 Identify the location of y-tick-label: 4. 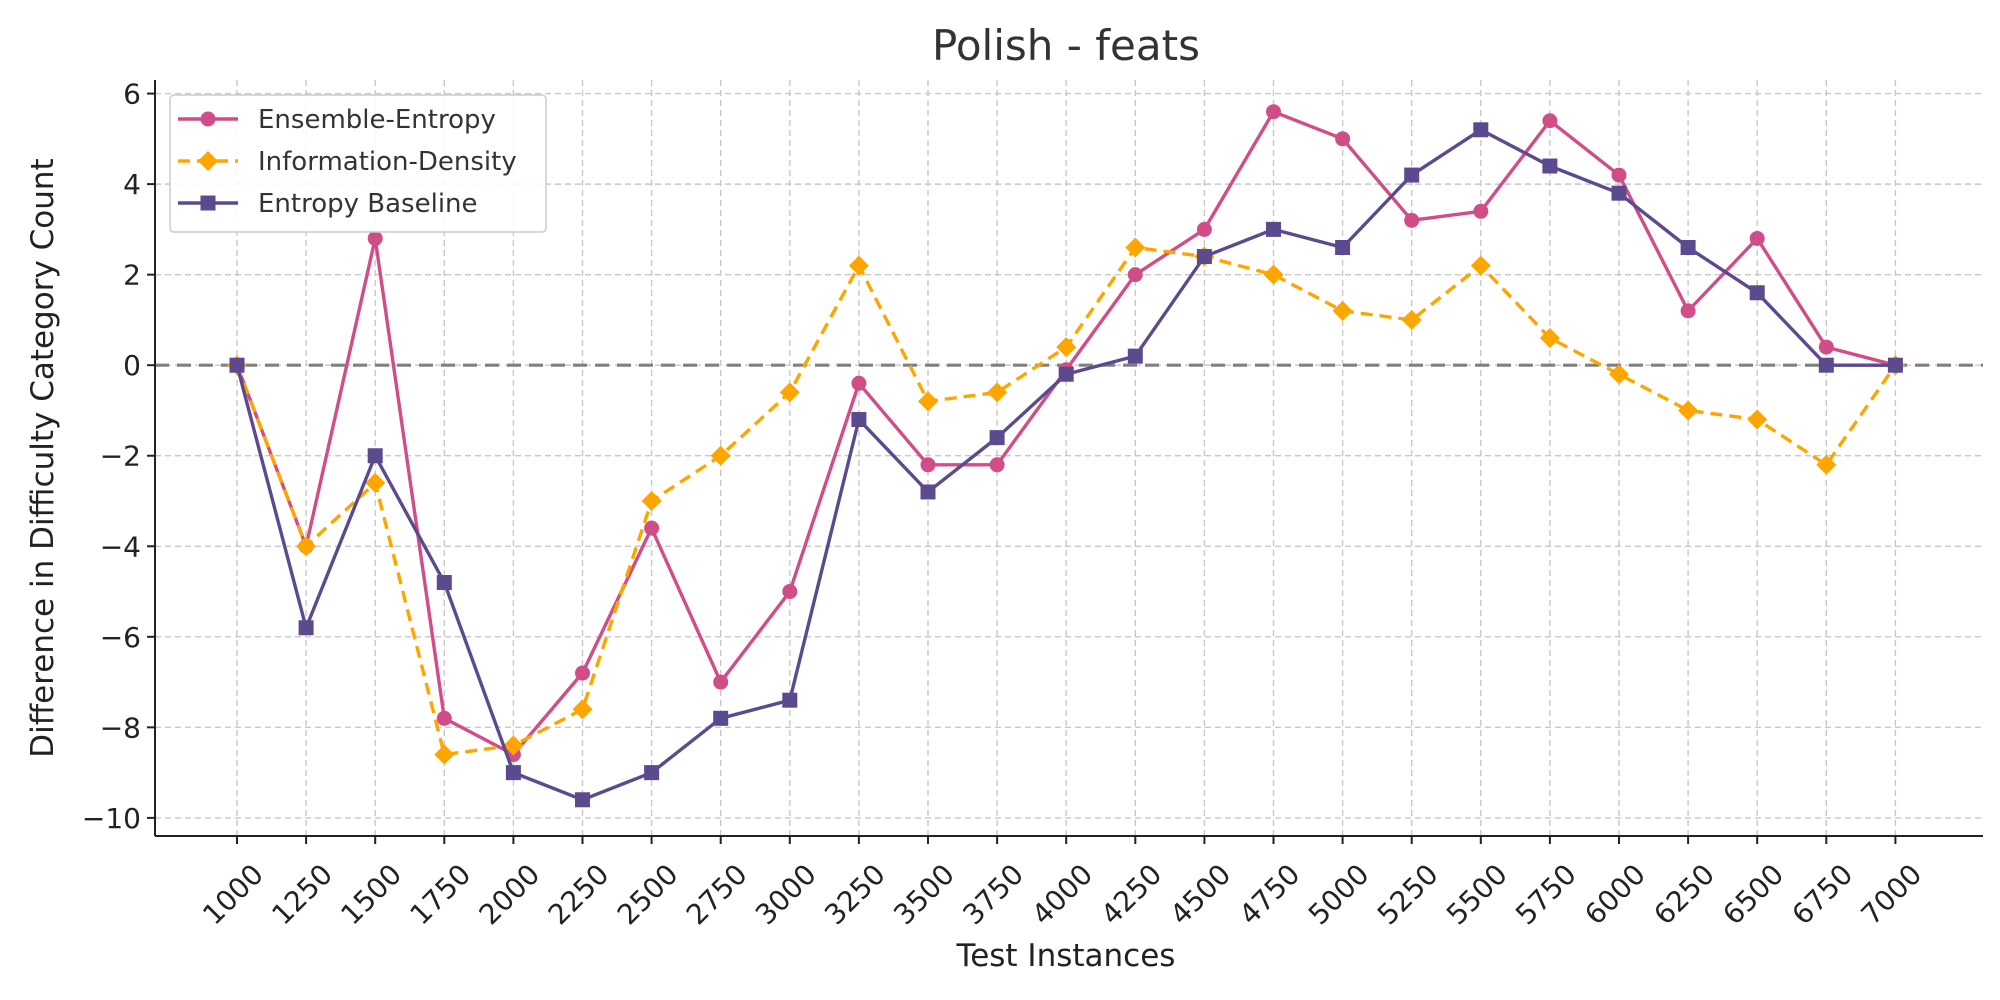
(132, 184).